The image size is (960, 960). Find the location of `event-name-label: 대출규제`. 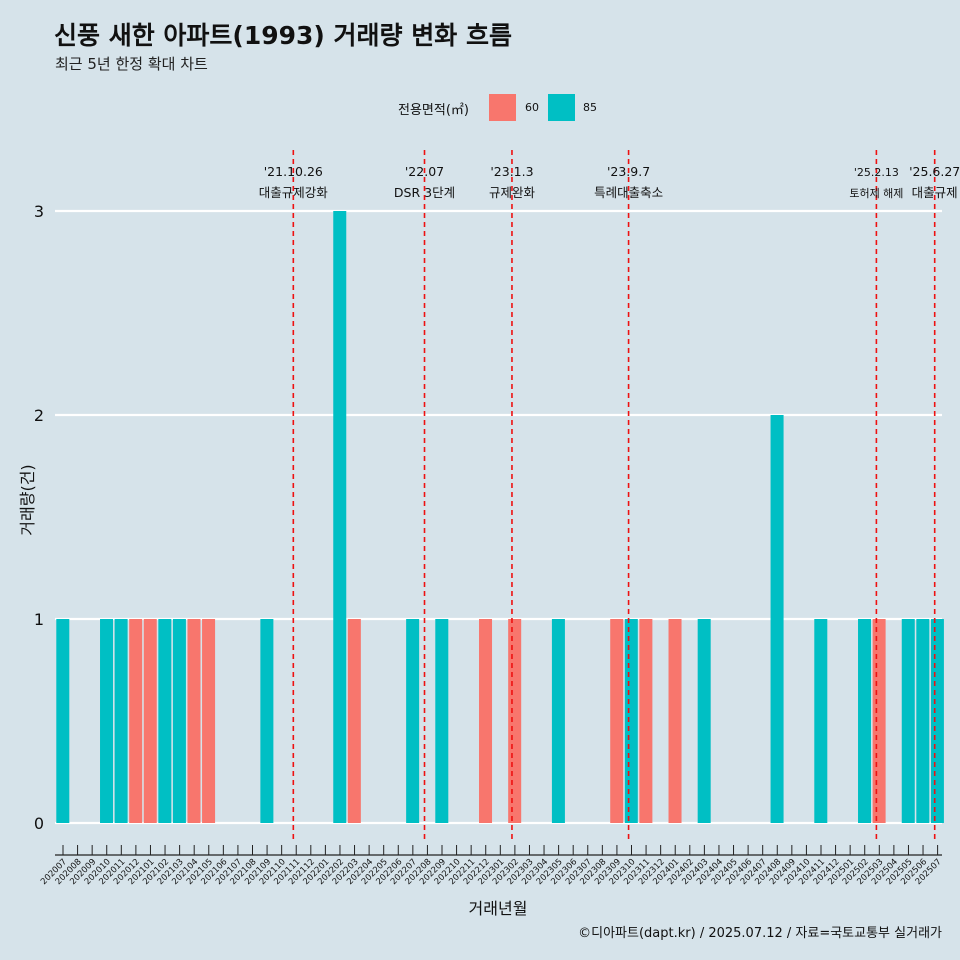

event-name-label: 대출규제 is located at coordinates (935, 192).